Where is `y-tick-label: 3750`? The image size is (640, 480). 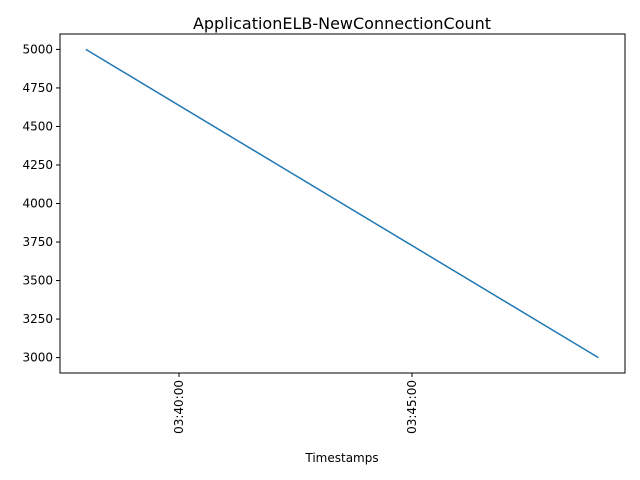 y-tick-label: 3750 is located at coordinates (37, 242).